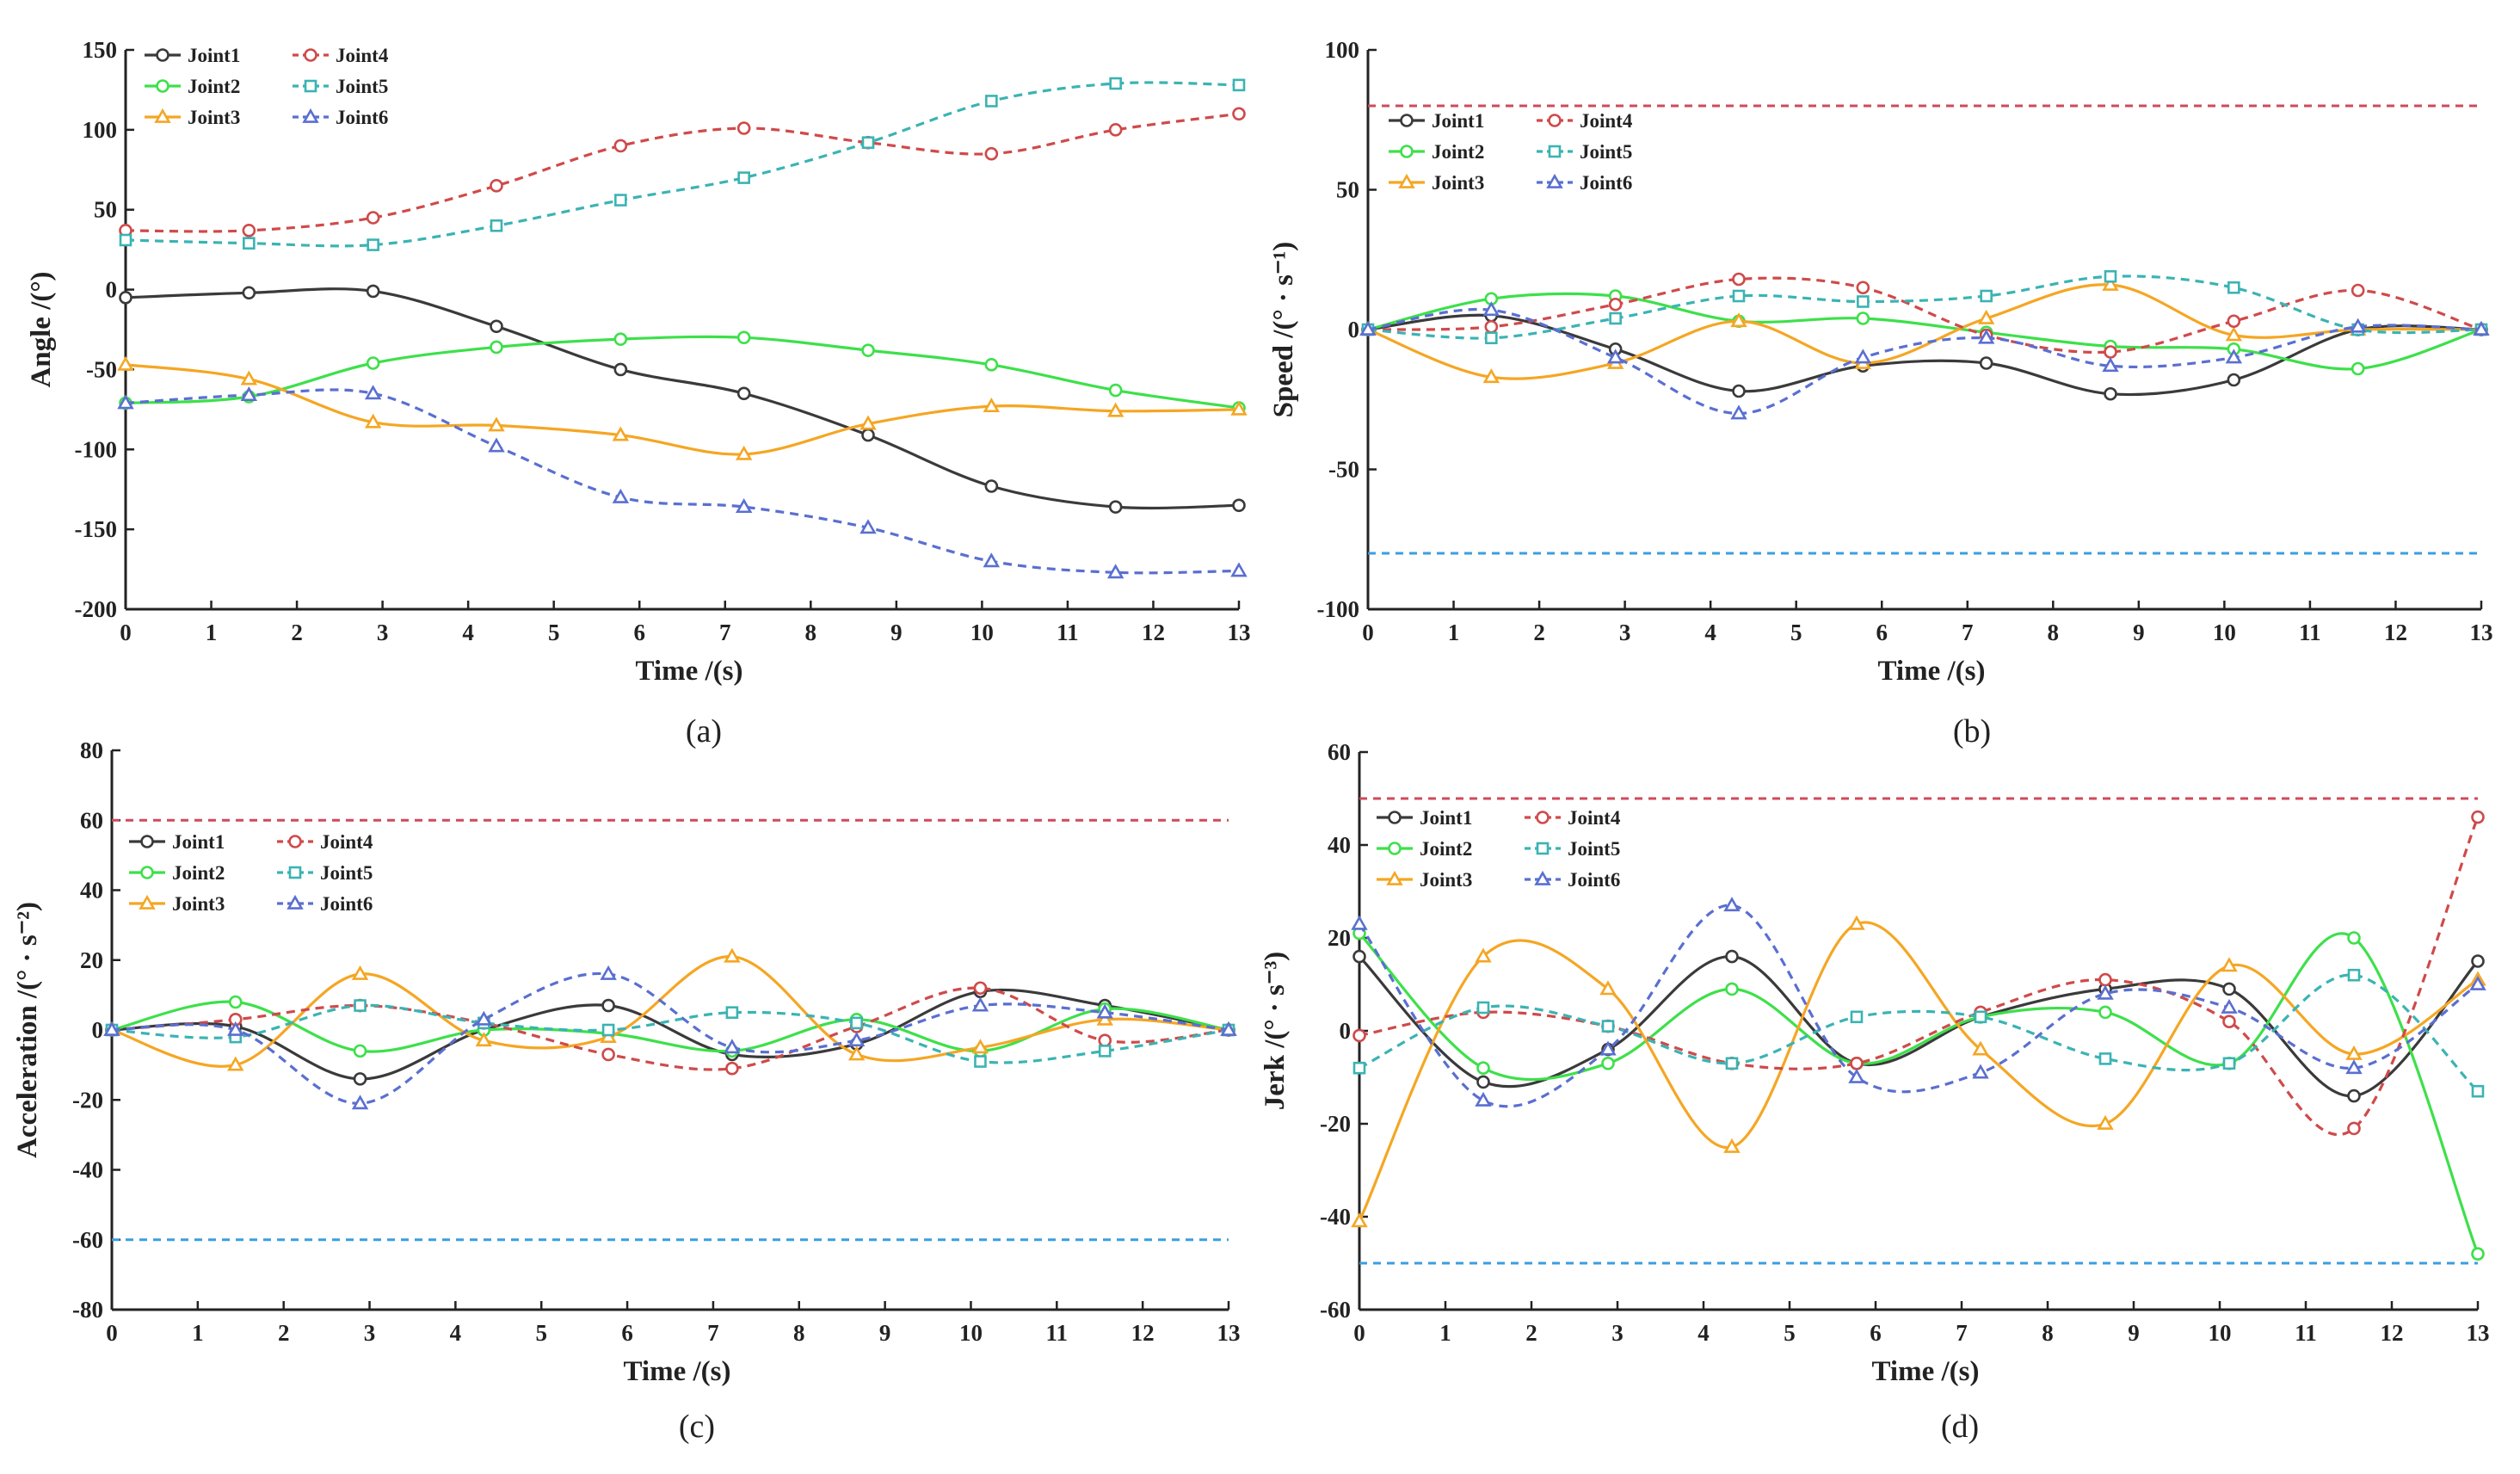  What do you see at coordinates (2134, 1333) in the screenshot?
I see `x-tick-label: 9` at bounding box center [2134, 1333].